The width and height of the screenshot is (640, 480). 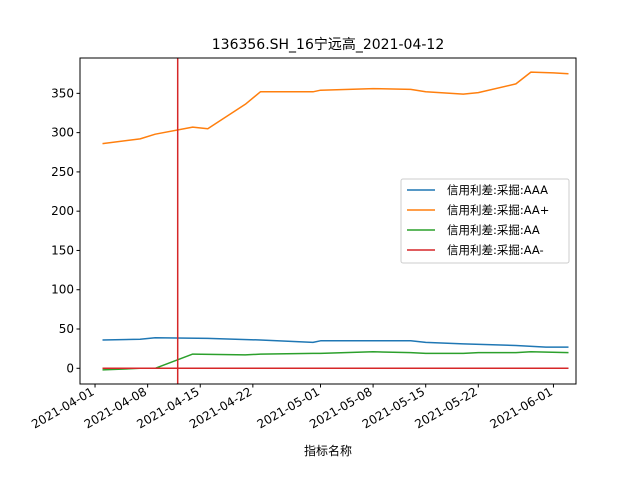 I want to click on x-tick-label: 2021-06-01, so click(x=521, y=407).